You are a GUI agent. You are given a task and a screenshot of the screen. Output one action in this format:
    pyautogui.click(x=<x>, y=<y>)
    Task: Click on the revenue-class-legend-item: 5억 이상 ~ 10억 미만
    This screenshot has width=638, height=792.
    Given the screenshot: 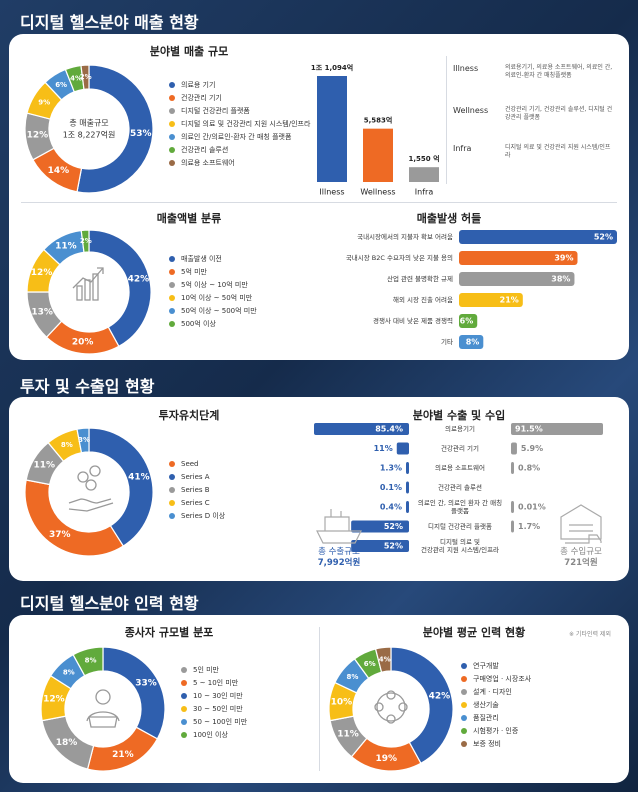 What is the action you would take?
    pyautogui.click(x=213, y=284)
    